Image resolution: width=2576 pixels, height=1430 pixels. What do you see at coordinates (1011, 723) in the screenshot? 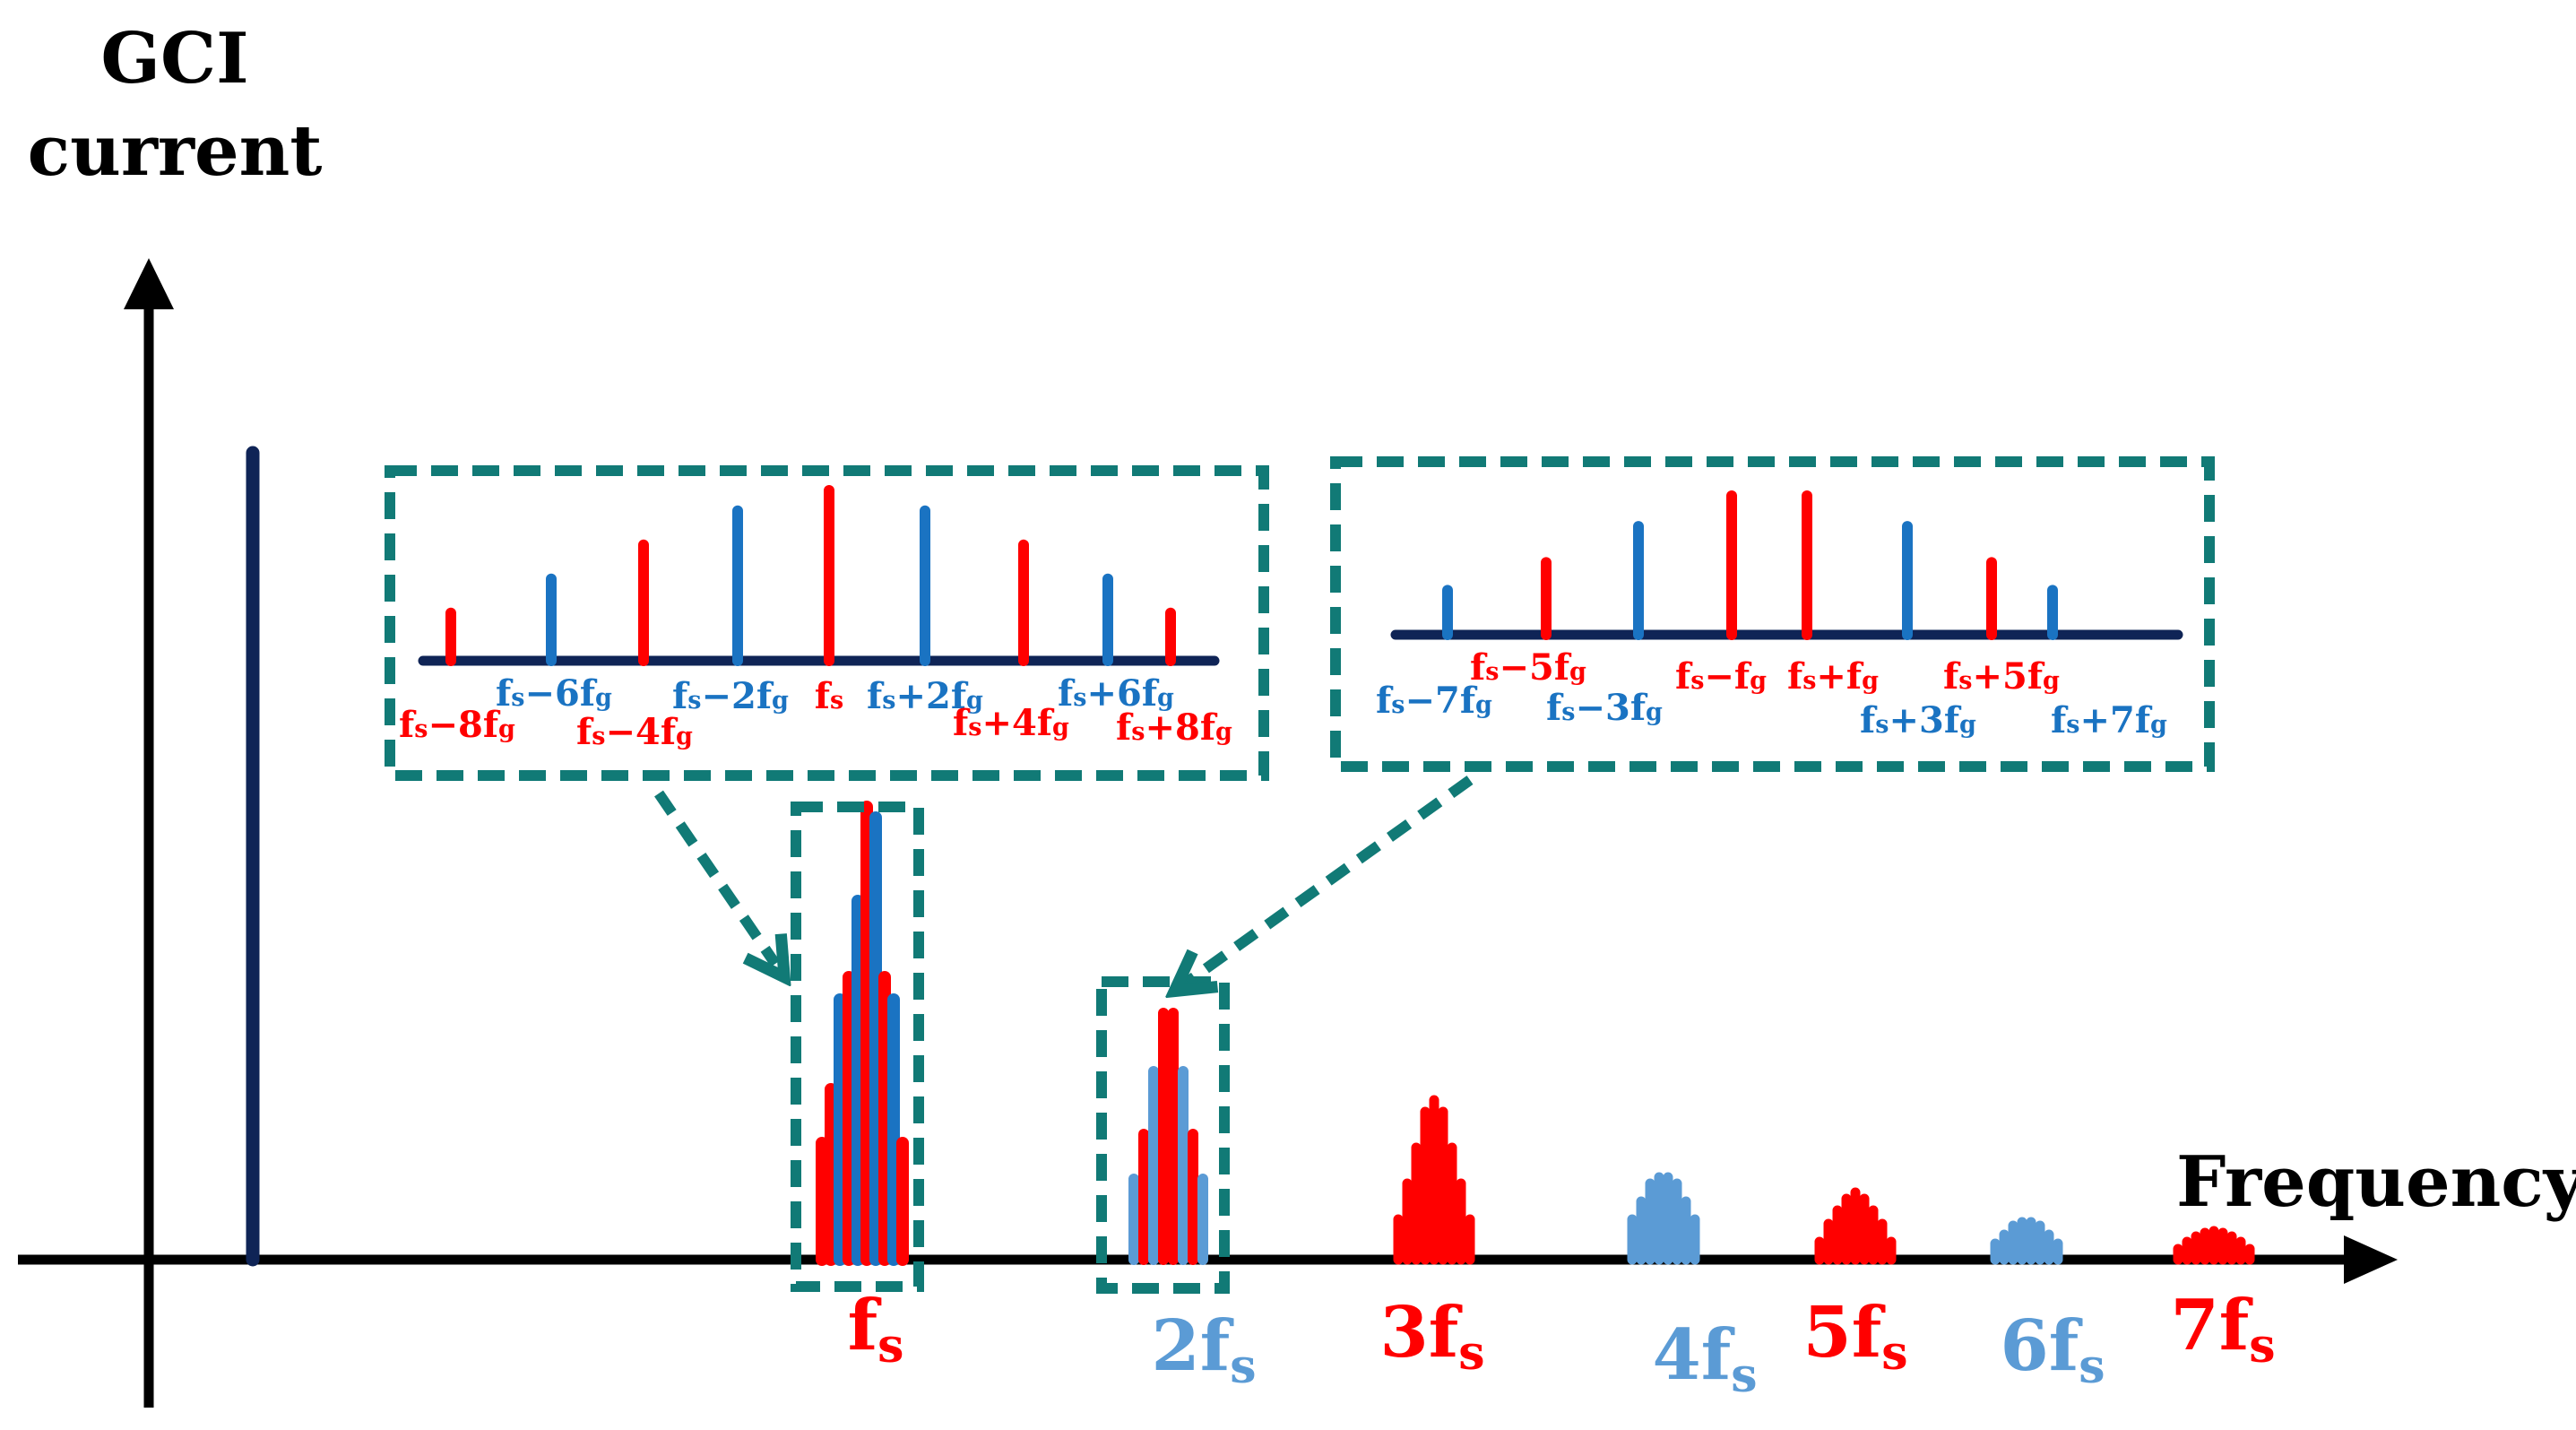
I see `sideband-label: fs+4fg` at bounding box center [1011, 723].